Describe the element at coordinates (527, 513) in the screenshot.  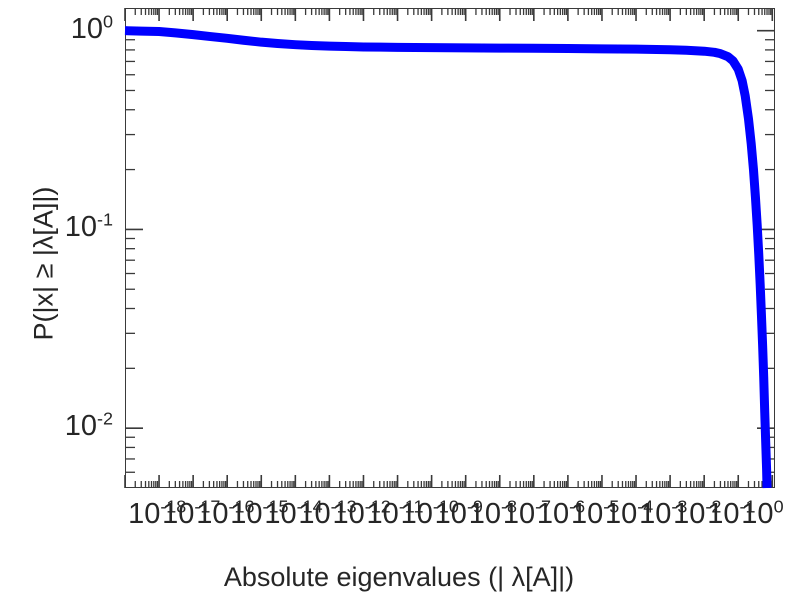
I see `x-tick-label: 10⁻⁷` at that location.